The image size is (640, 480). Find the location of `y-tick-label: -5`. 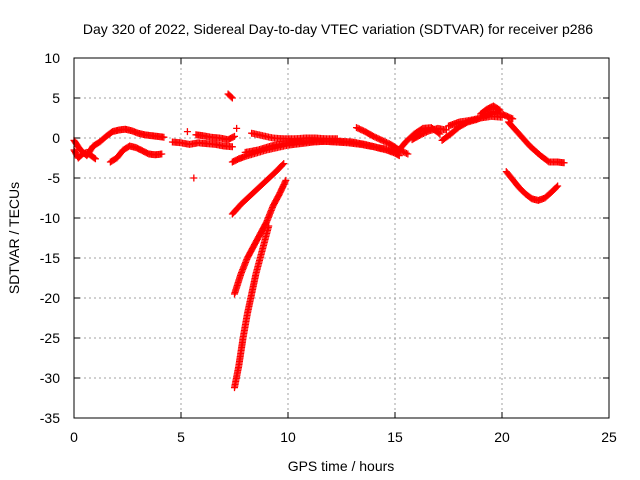

y-tick-label: -5 is located at coordinates (54, 178).